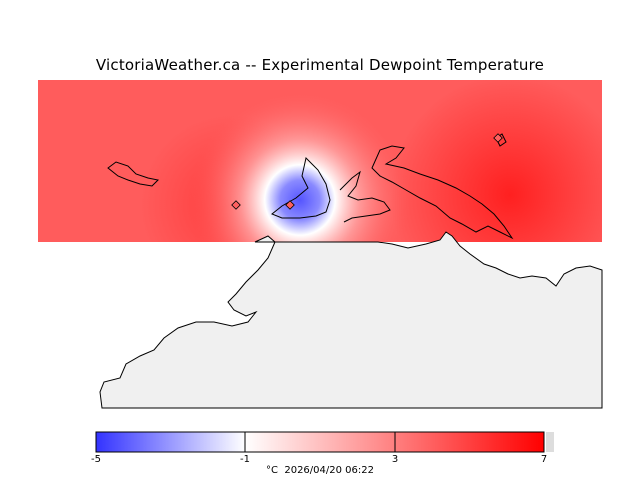 This screenshot has height=480, width=640. I want to click on colorbar, so click(324, 442).